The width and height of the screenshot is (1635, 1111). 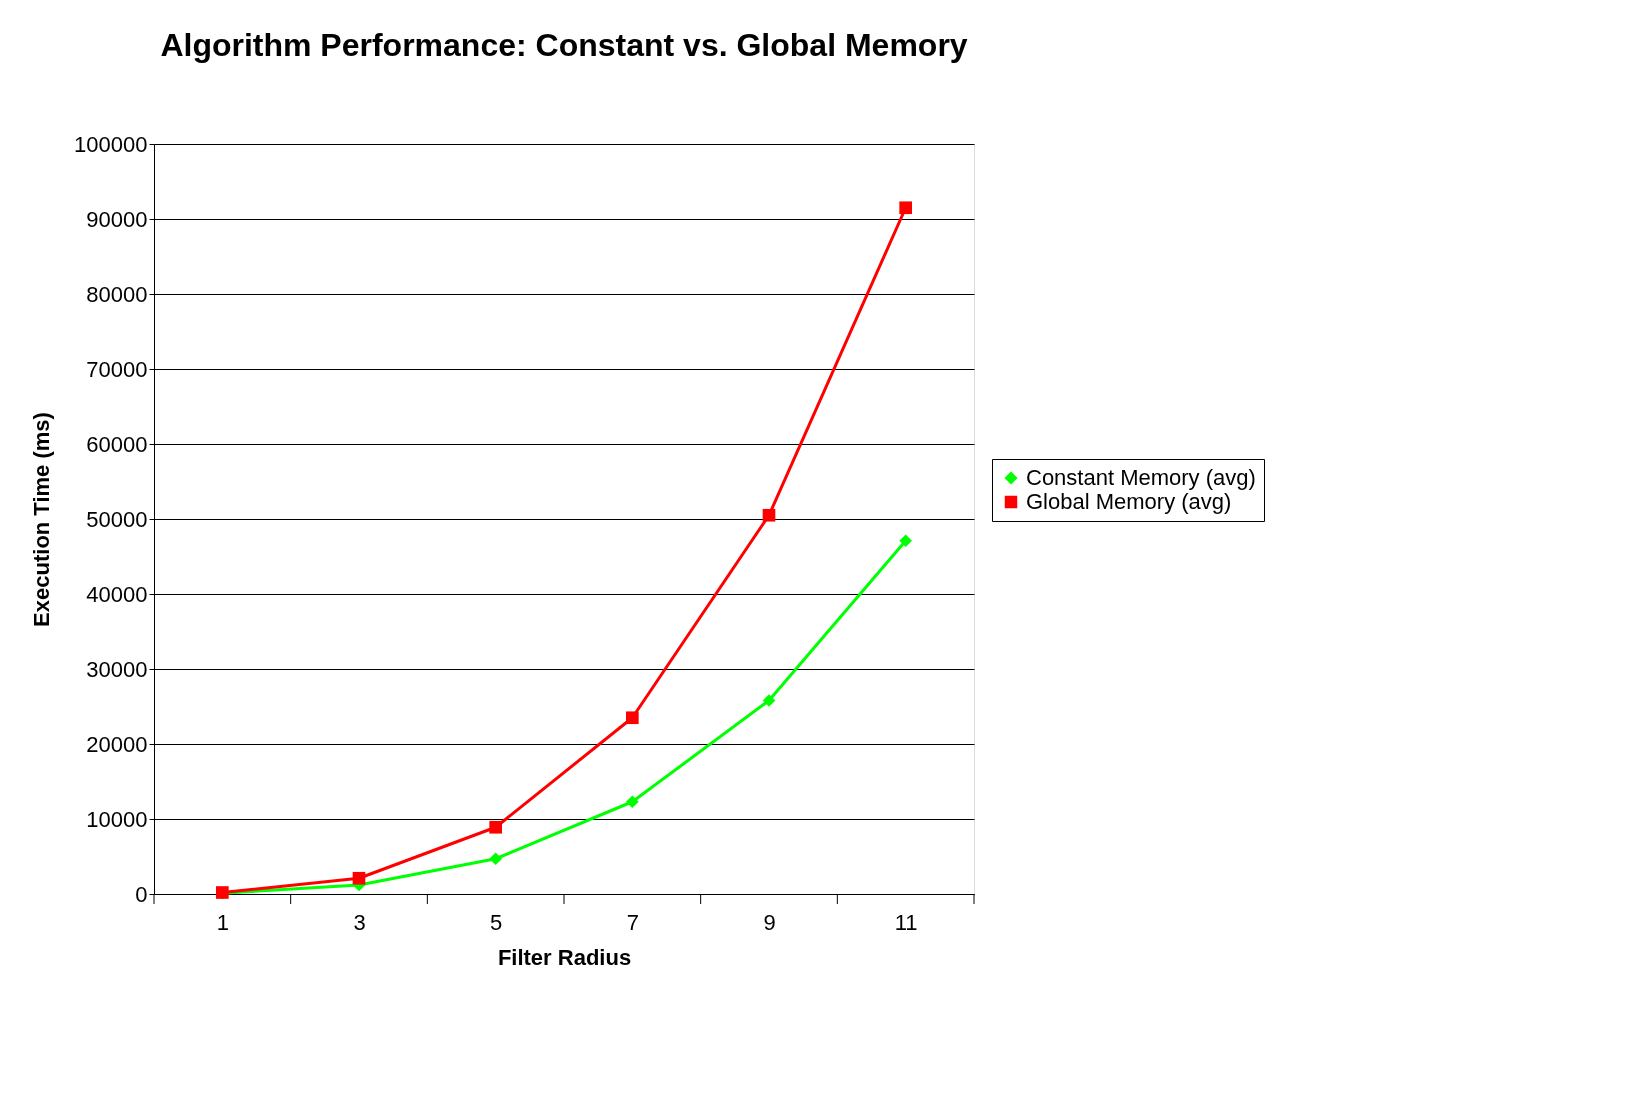 I want to click on y-tick-label: 60000, so click(x=117, y=444).